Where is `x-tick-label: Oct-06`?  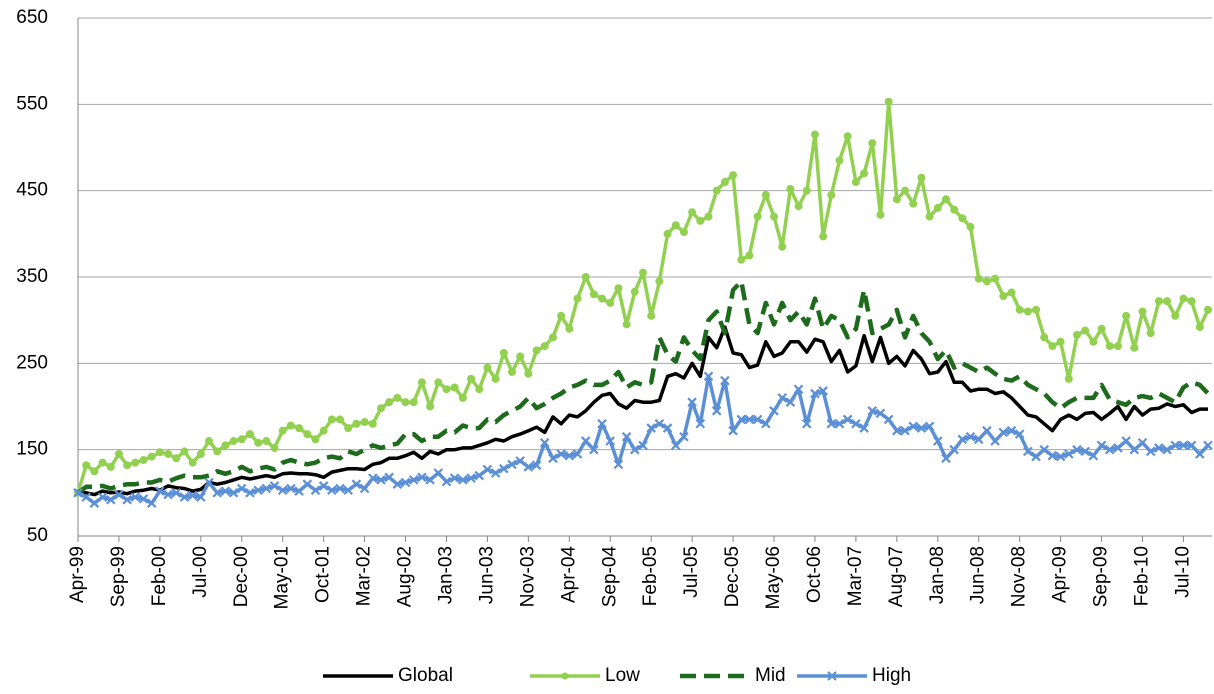
x-tick-label: Oct-06 is located at coordinates (814, 574).